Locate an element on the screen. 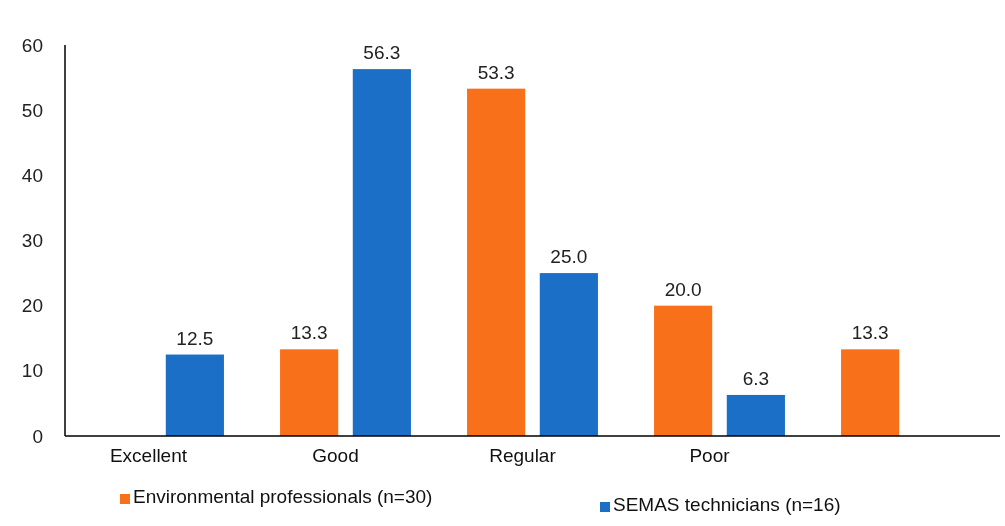  legend-label: SEMAS technicians (n=16) is located at coordinates (727, 504).